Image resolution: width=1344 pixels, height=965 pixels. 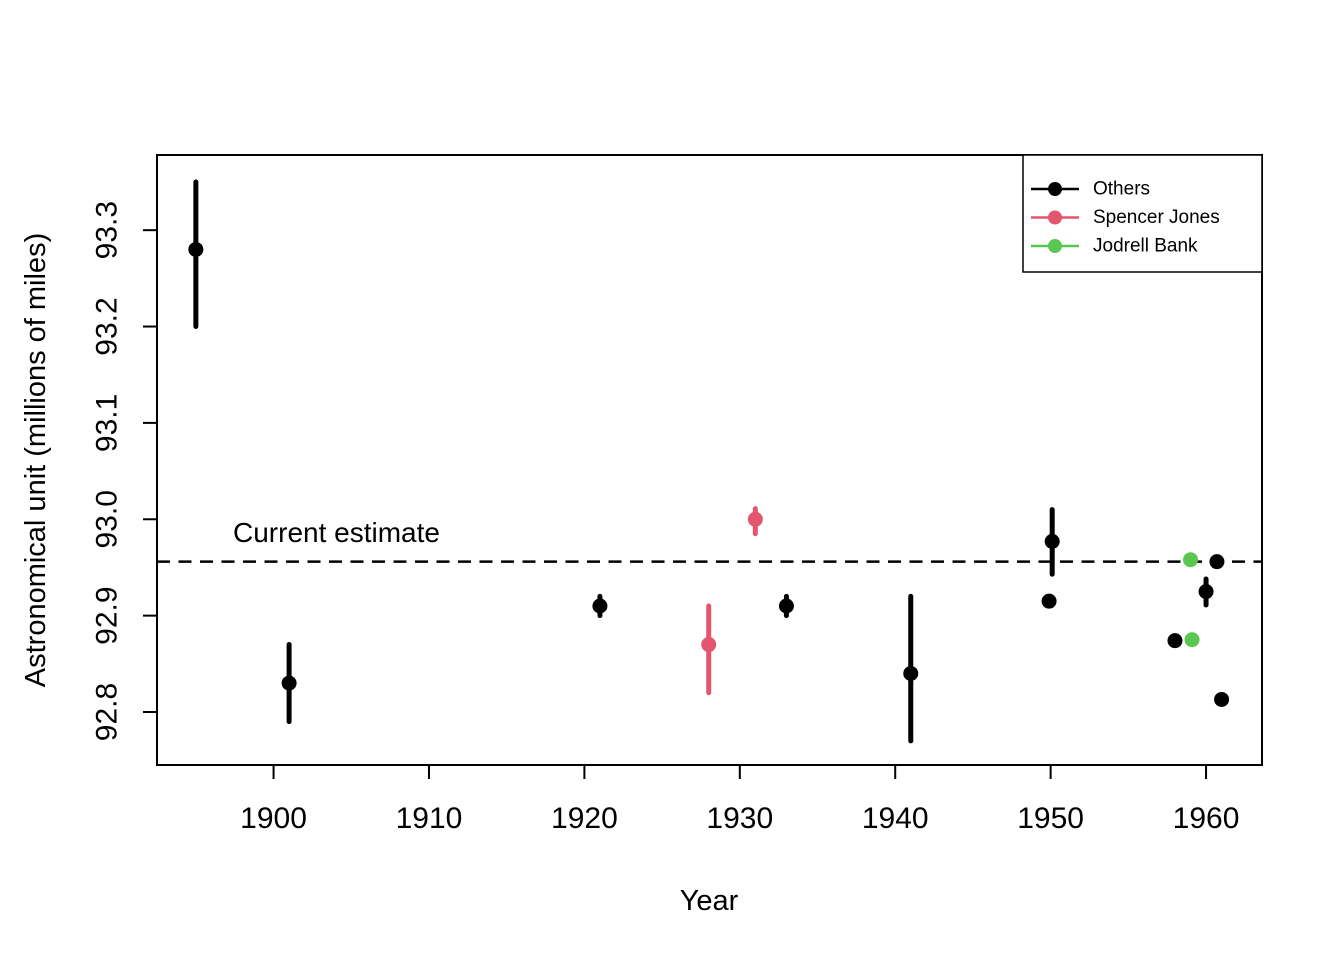 I want to click on x-tick-label: 1900, so click(x=273, y=818).